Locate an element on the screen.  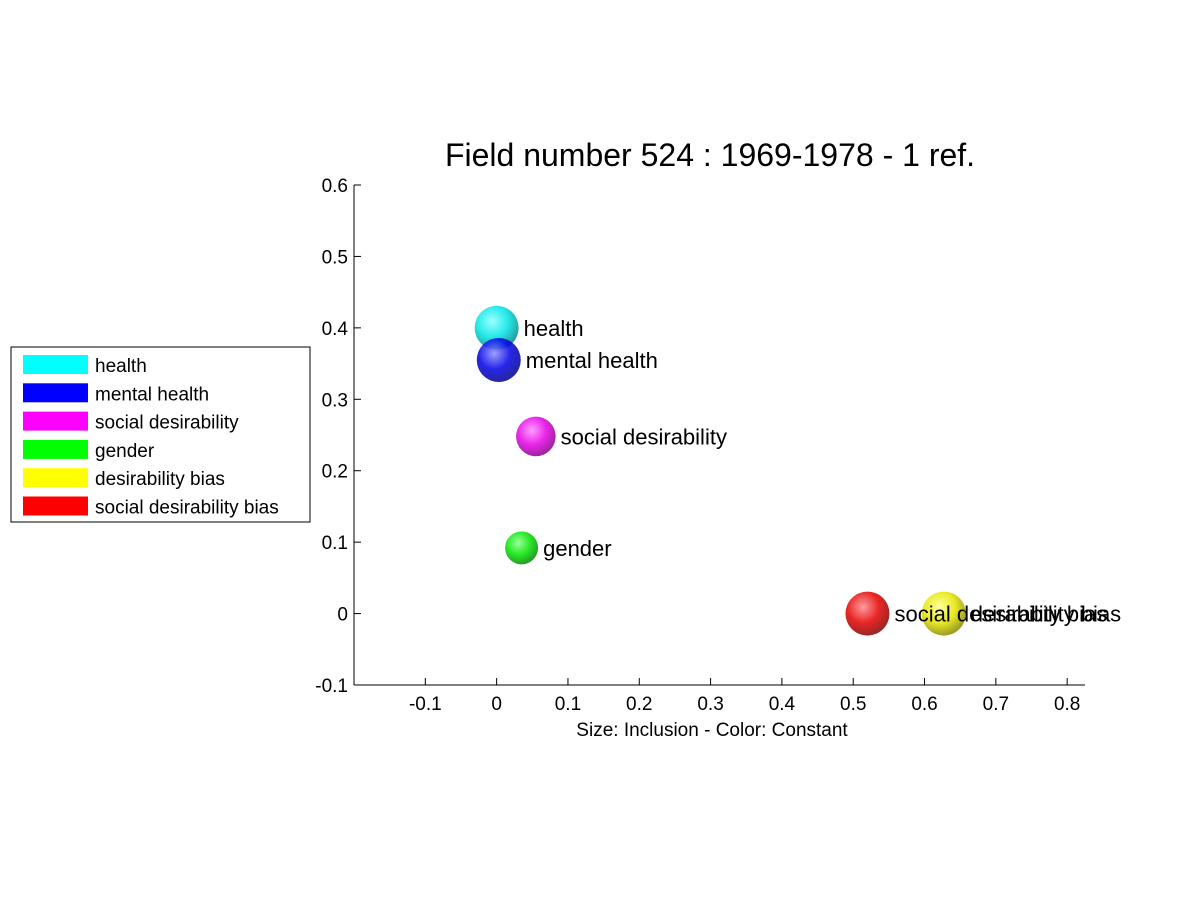
x-tick-label: 0 is located at coordinates (496, 704).